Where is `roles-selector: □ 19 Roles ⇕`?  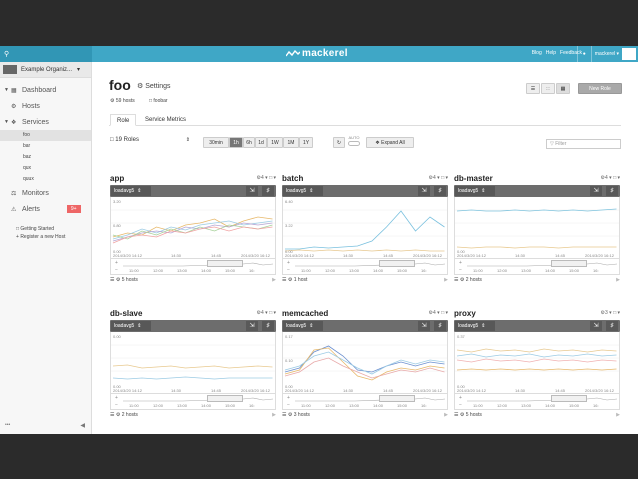
roles-selector: □ 19 Roles ⇕ is located at coordinates (150, 140).